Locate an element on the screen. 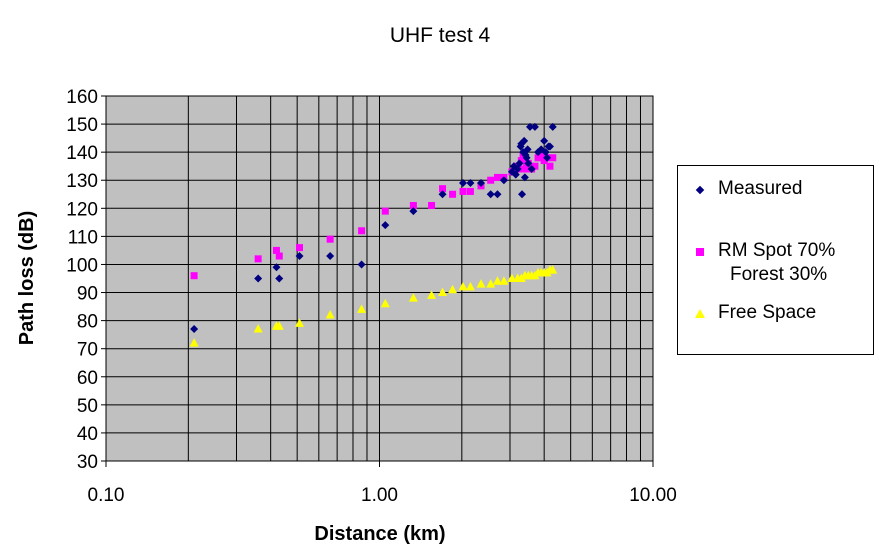 This screenshot has height=558, width=877. y-tick-label: 80 is located at coordinates (87, 322).